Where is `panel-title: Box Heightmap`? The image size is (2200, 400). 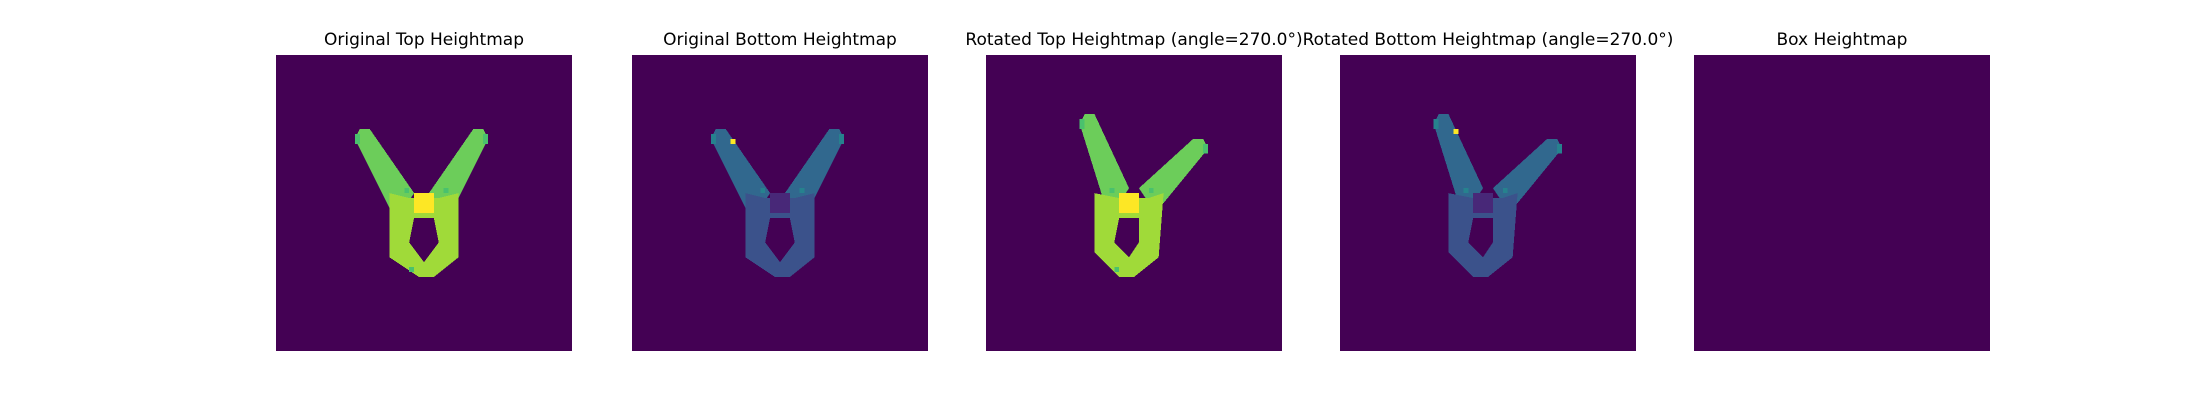
panel-title: Box Heightmap is located at coordinates (1842, 40).